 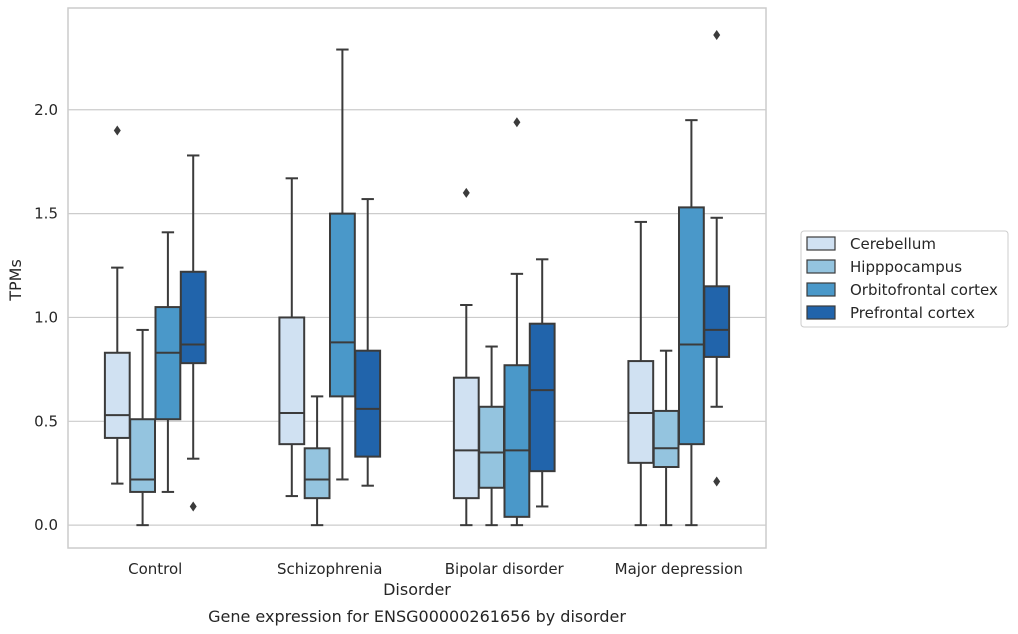 I want to click on legend-label: Cerebellum, so click(x=893, y=244).